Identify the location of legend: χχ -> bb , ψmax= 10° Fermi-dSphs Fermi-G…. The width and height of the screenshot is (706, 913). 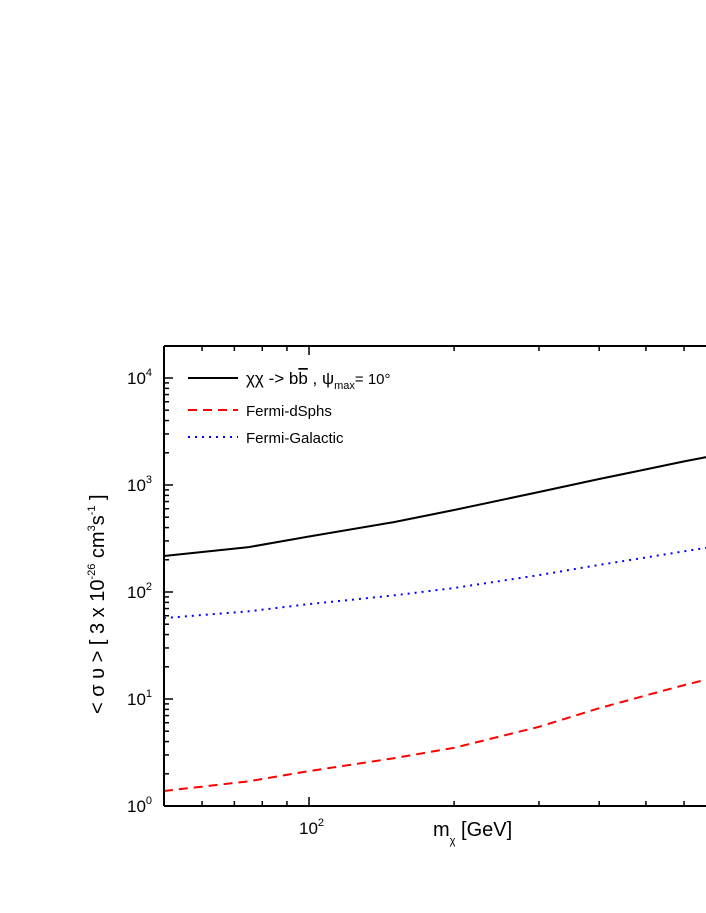
(289, 408).